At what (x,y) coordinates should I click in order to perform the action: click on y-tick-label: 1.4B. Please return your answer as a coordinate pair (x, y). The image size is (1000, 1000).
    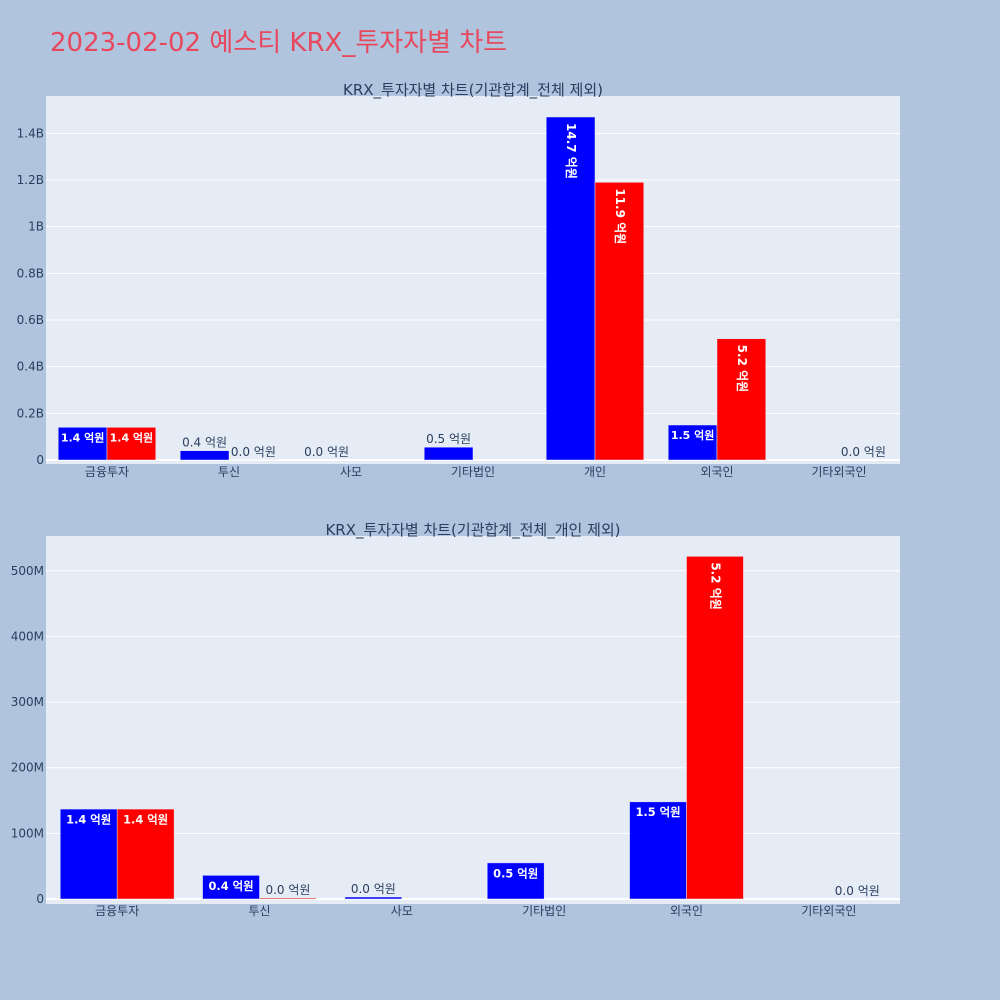
    Looking at the image, I should click on (30, 133).